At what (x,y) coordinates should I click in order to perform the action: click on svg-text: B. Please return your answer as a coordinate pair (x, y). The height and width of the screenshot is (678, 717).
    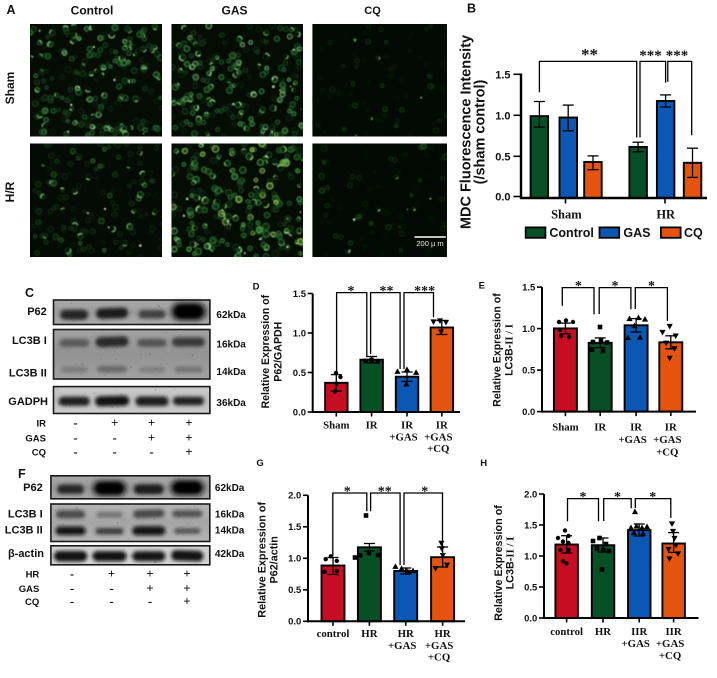
    Looking at the image, I should click on (471, 9).